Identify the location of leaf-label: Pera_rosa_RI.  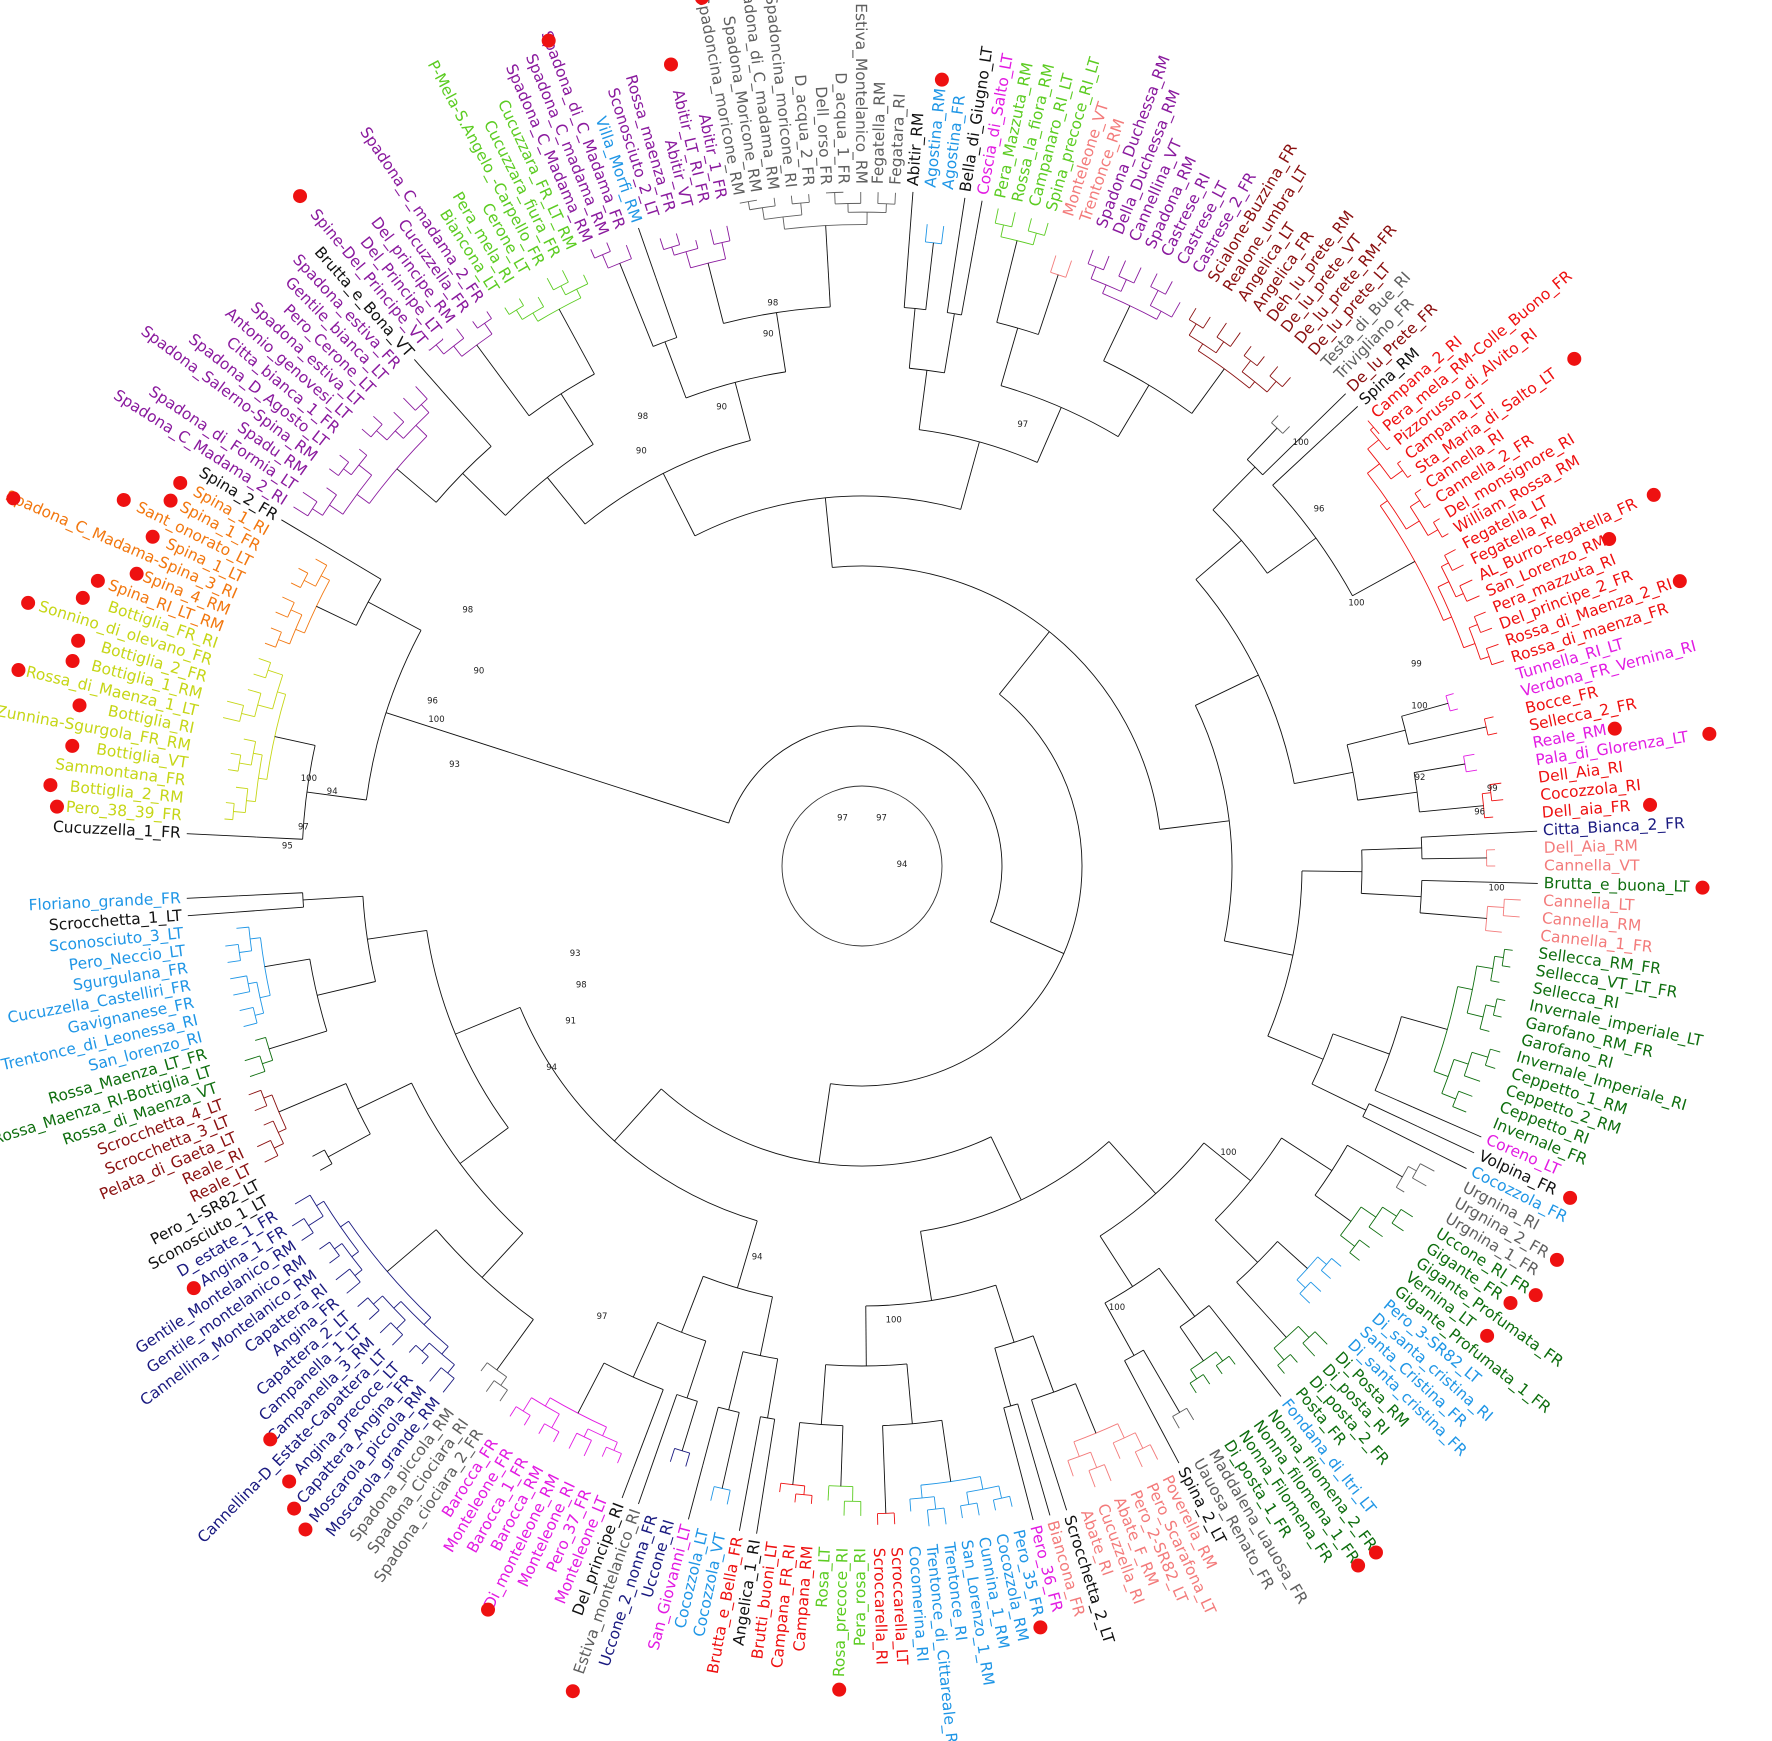
(860, 1597).